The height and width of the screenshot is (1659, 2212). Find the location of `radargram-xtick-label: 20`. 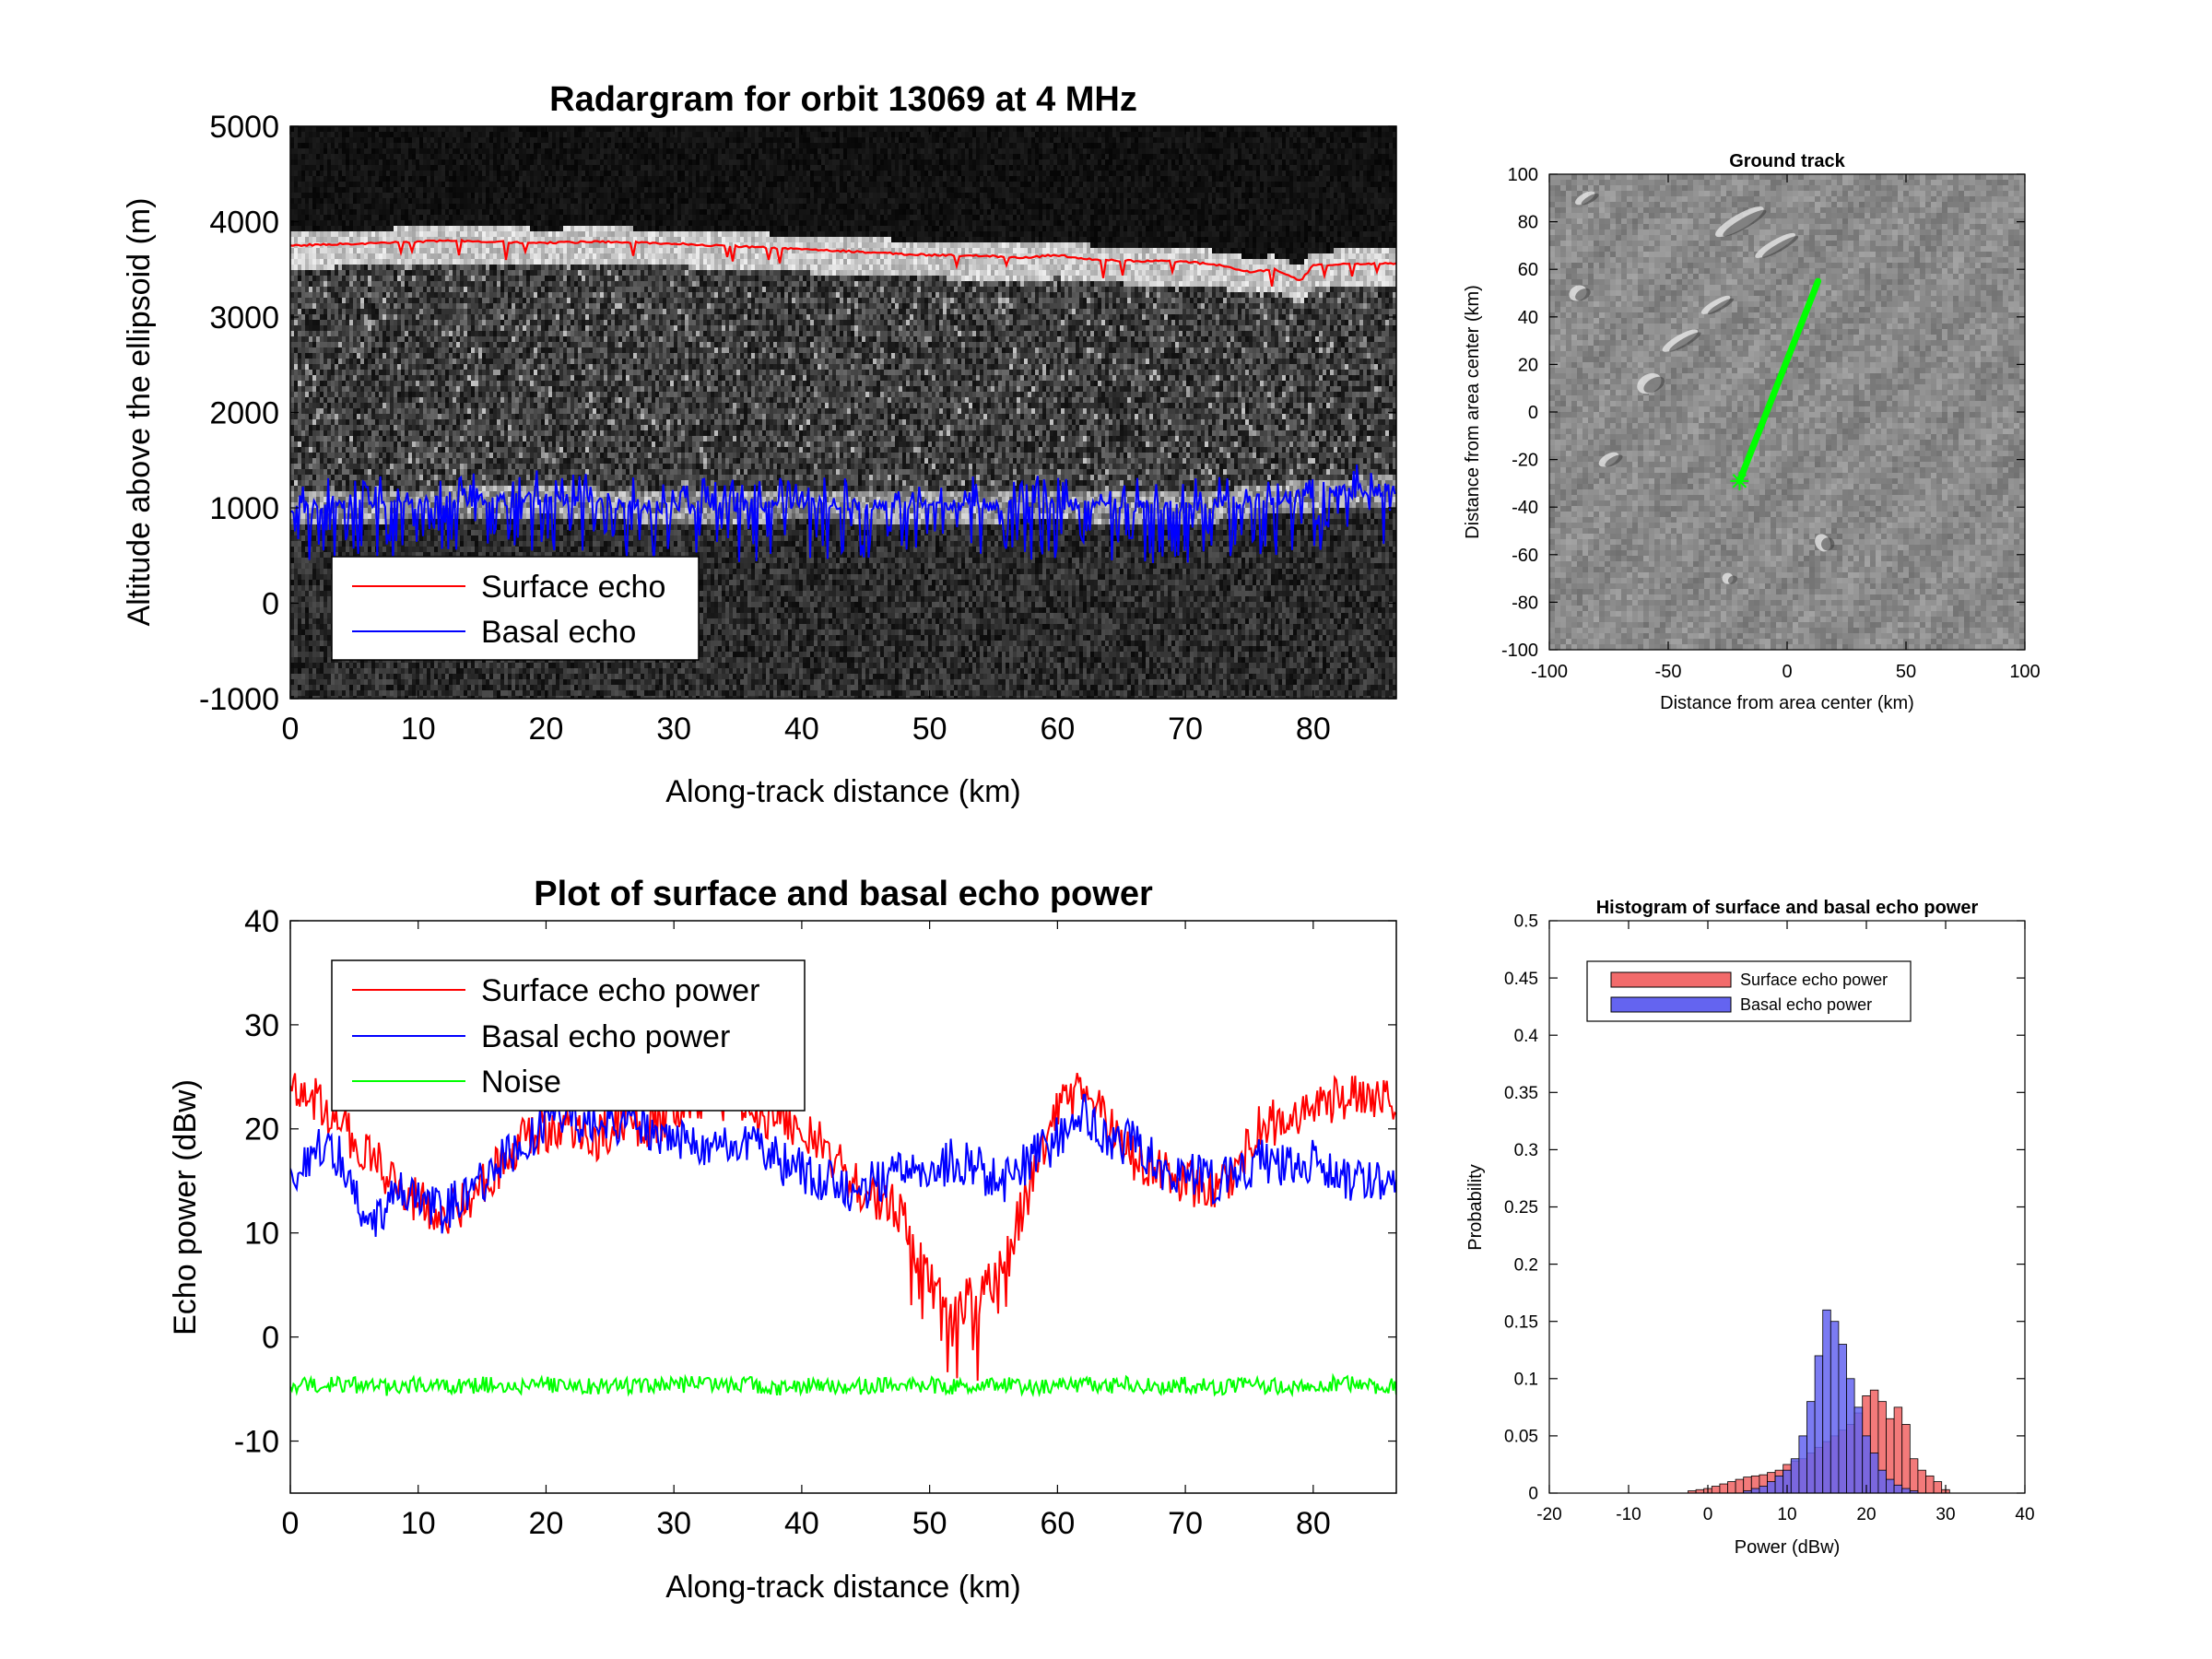

radargram-xtick-label: 20 is located at coordinates (546, 729).